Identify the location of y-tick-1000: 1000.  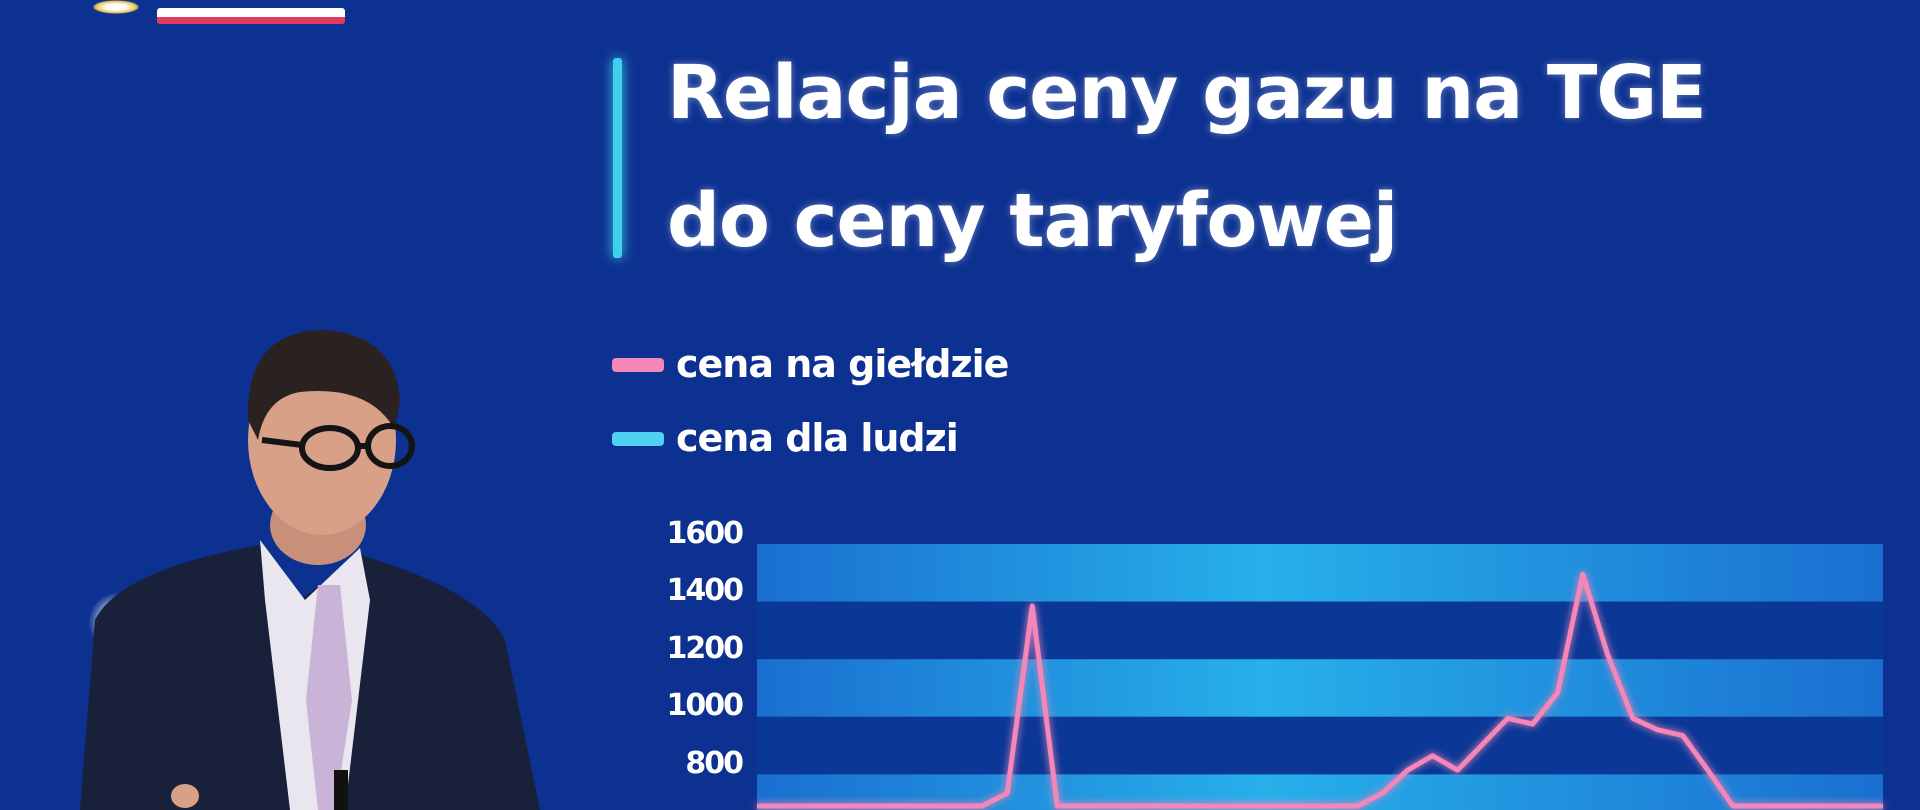
(705, 705).